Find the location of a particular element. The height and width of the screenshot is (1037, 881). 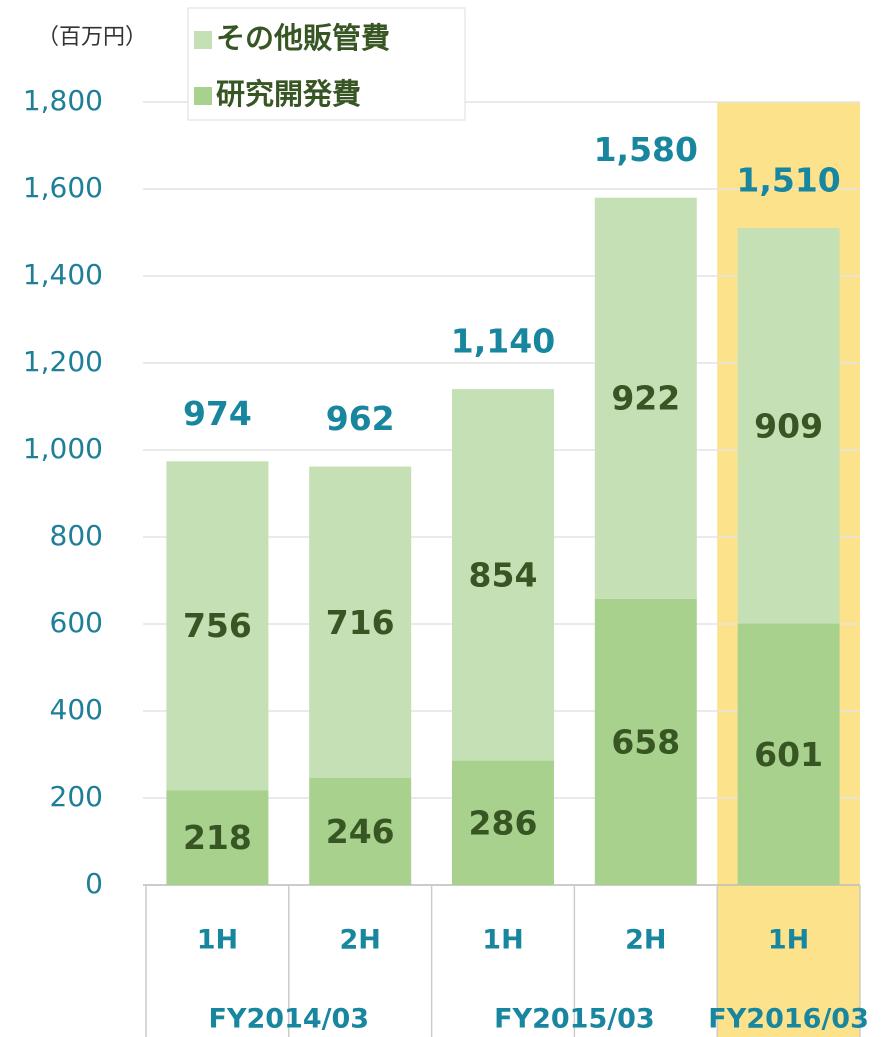

y-tick-label: 600 is located at coordinates (76, 622).